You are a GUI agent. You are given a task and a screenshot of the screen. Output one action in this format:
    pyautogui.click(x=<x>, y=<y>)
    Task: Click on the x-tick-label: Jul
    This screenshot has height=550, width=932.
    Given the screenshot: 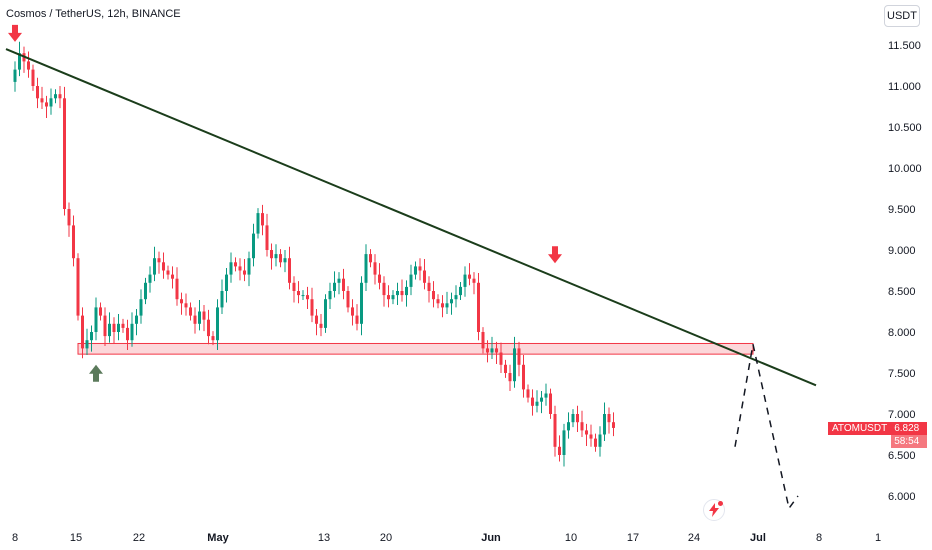 What is the action you would take?
    pyautogui.click(x=758, y=538)
    